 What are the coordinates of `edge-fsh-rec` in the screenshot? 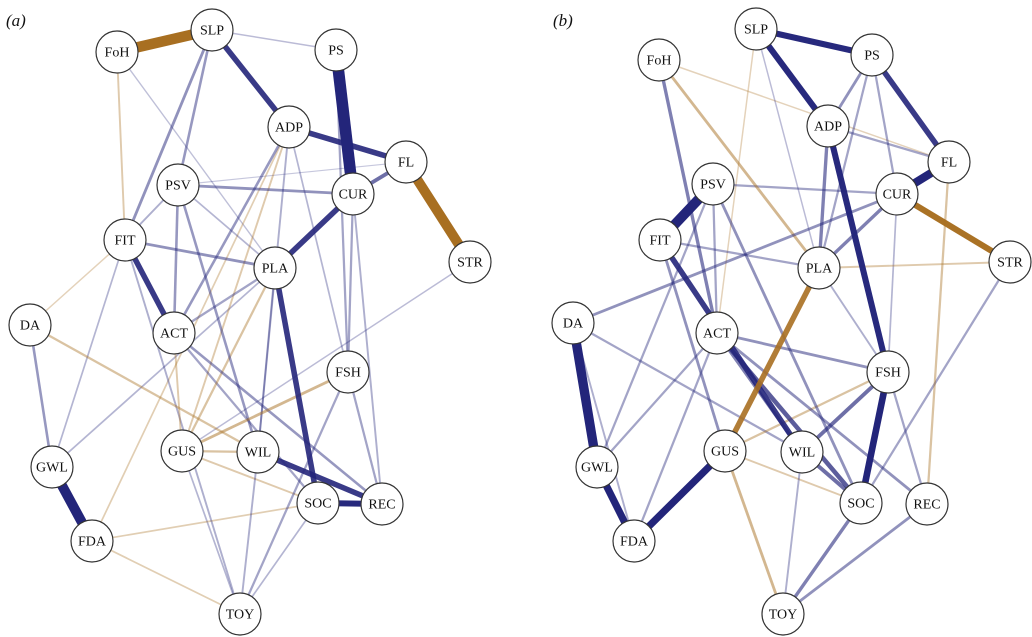 It's located at (365, 438).